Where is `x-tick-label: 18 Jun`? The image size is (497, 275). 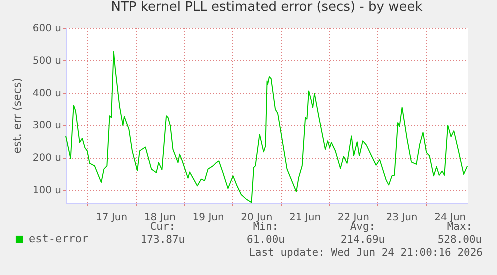
x-tick-label: 18 Jun is located at coordinates (160, 218).